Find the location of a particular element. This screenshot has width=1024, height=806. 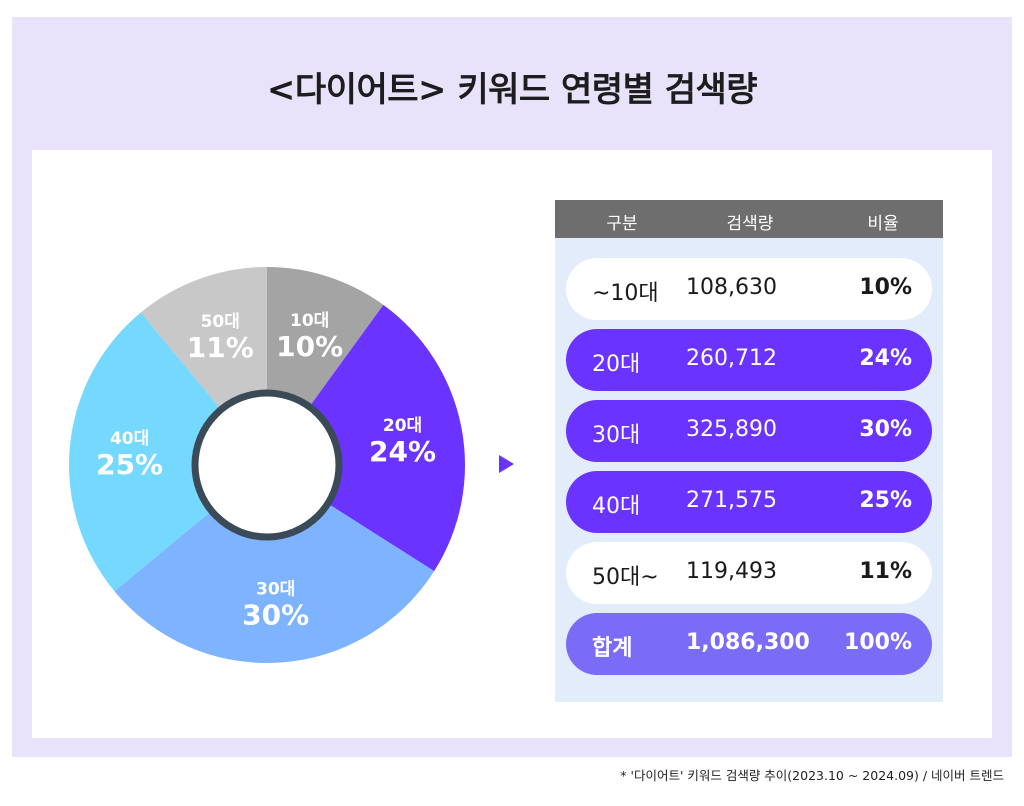

pie-slice-10대 is located at coordinates (325, 337).